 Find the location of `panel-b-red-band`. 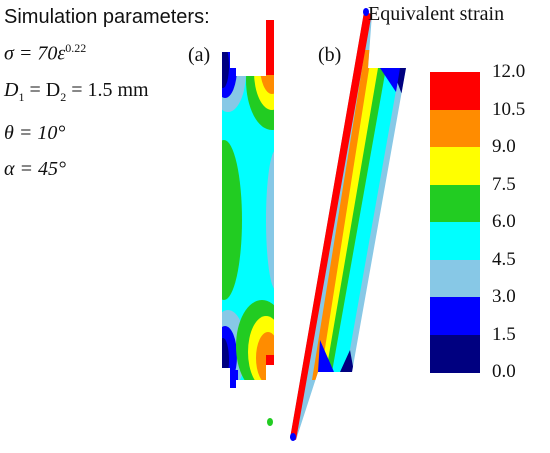

panel-b-red-band is located at coordinates (331, 226).